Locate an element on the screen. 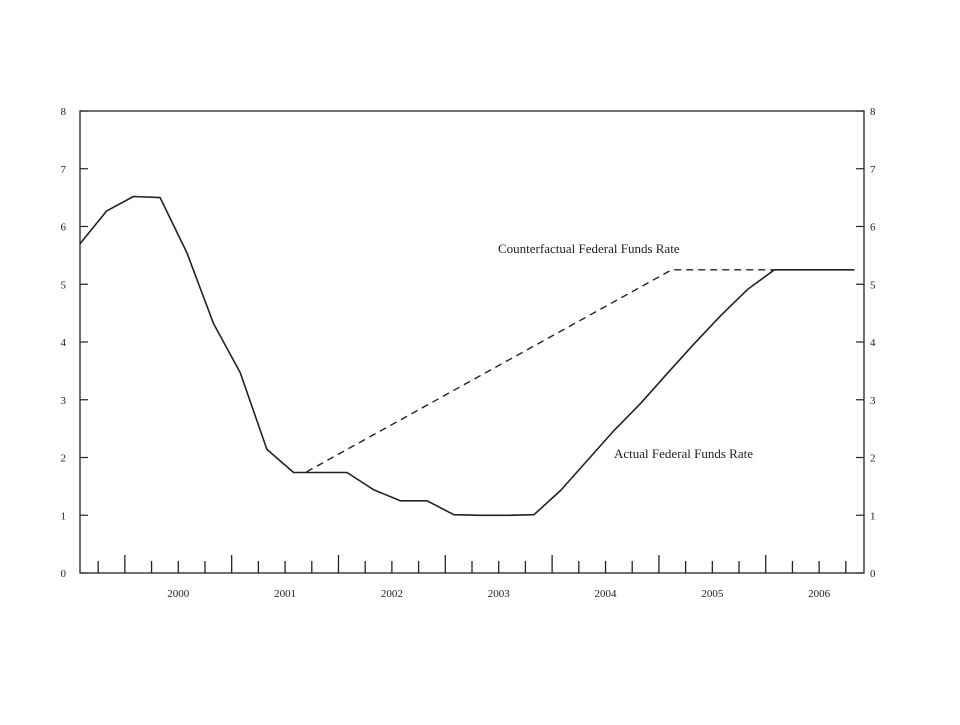 The width and height of the screenshot is (960, 725). right-y-tick-label: 2 is located at coordinates (873, 459).